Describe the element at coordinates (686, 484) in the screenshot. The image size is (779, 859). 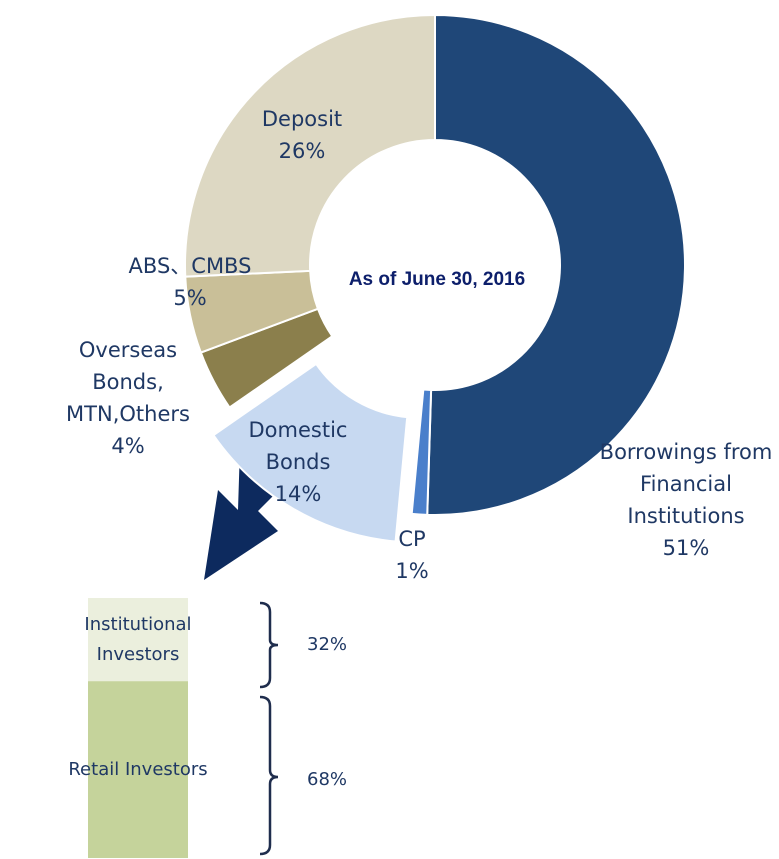
I see `category-label: Borrowings from Financial Institutions` at that location.